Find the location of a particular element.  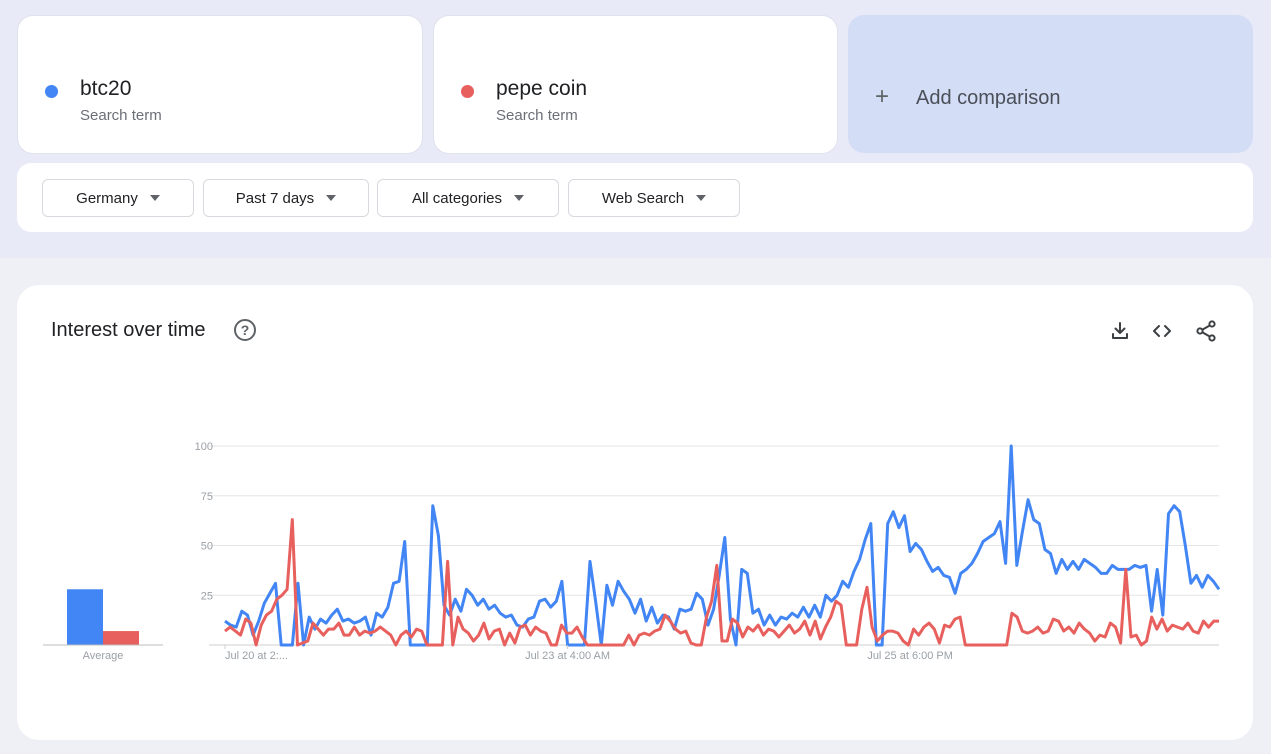

region-value: Germany is located at coordinates (107, 198).